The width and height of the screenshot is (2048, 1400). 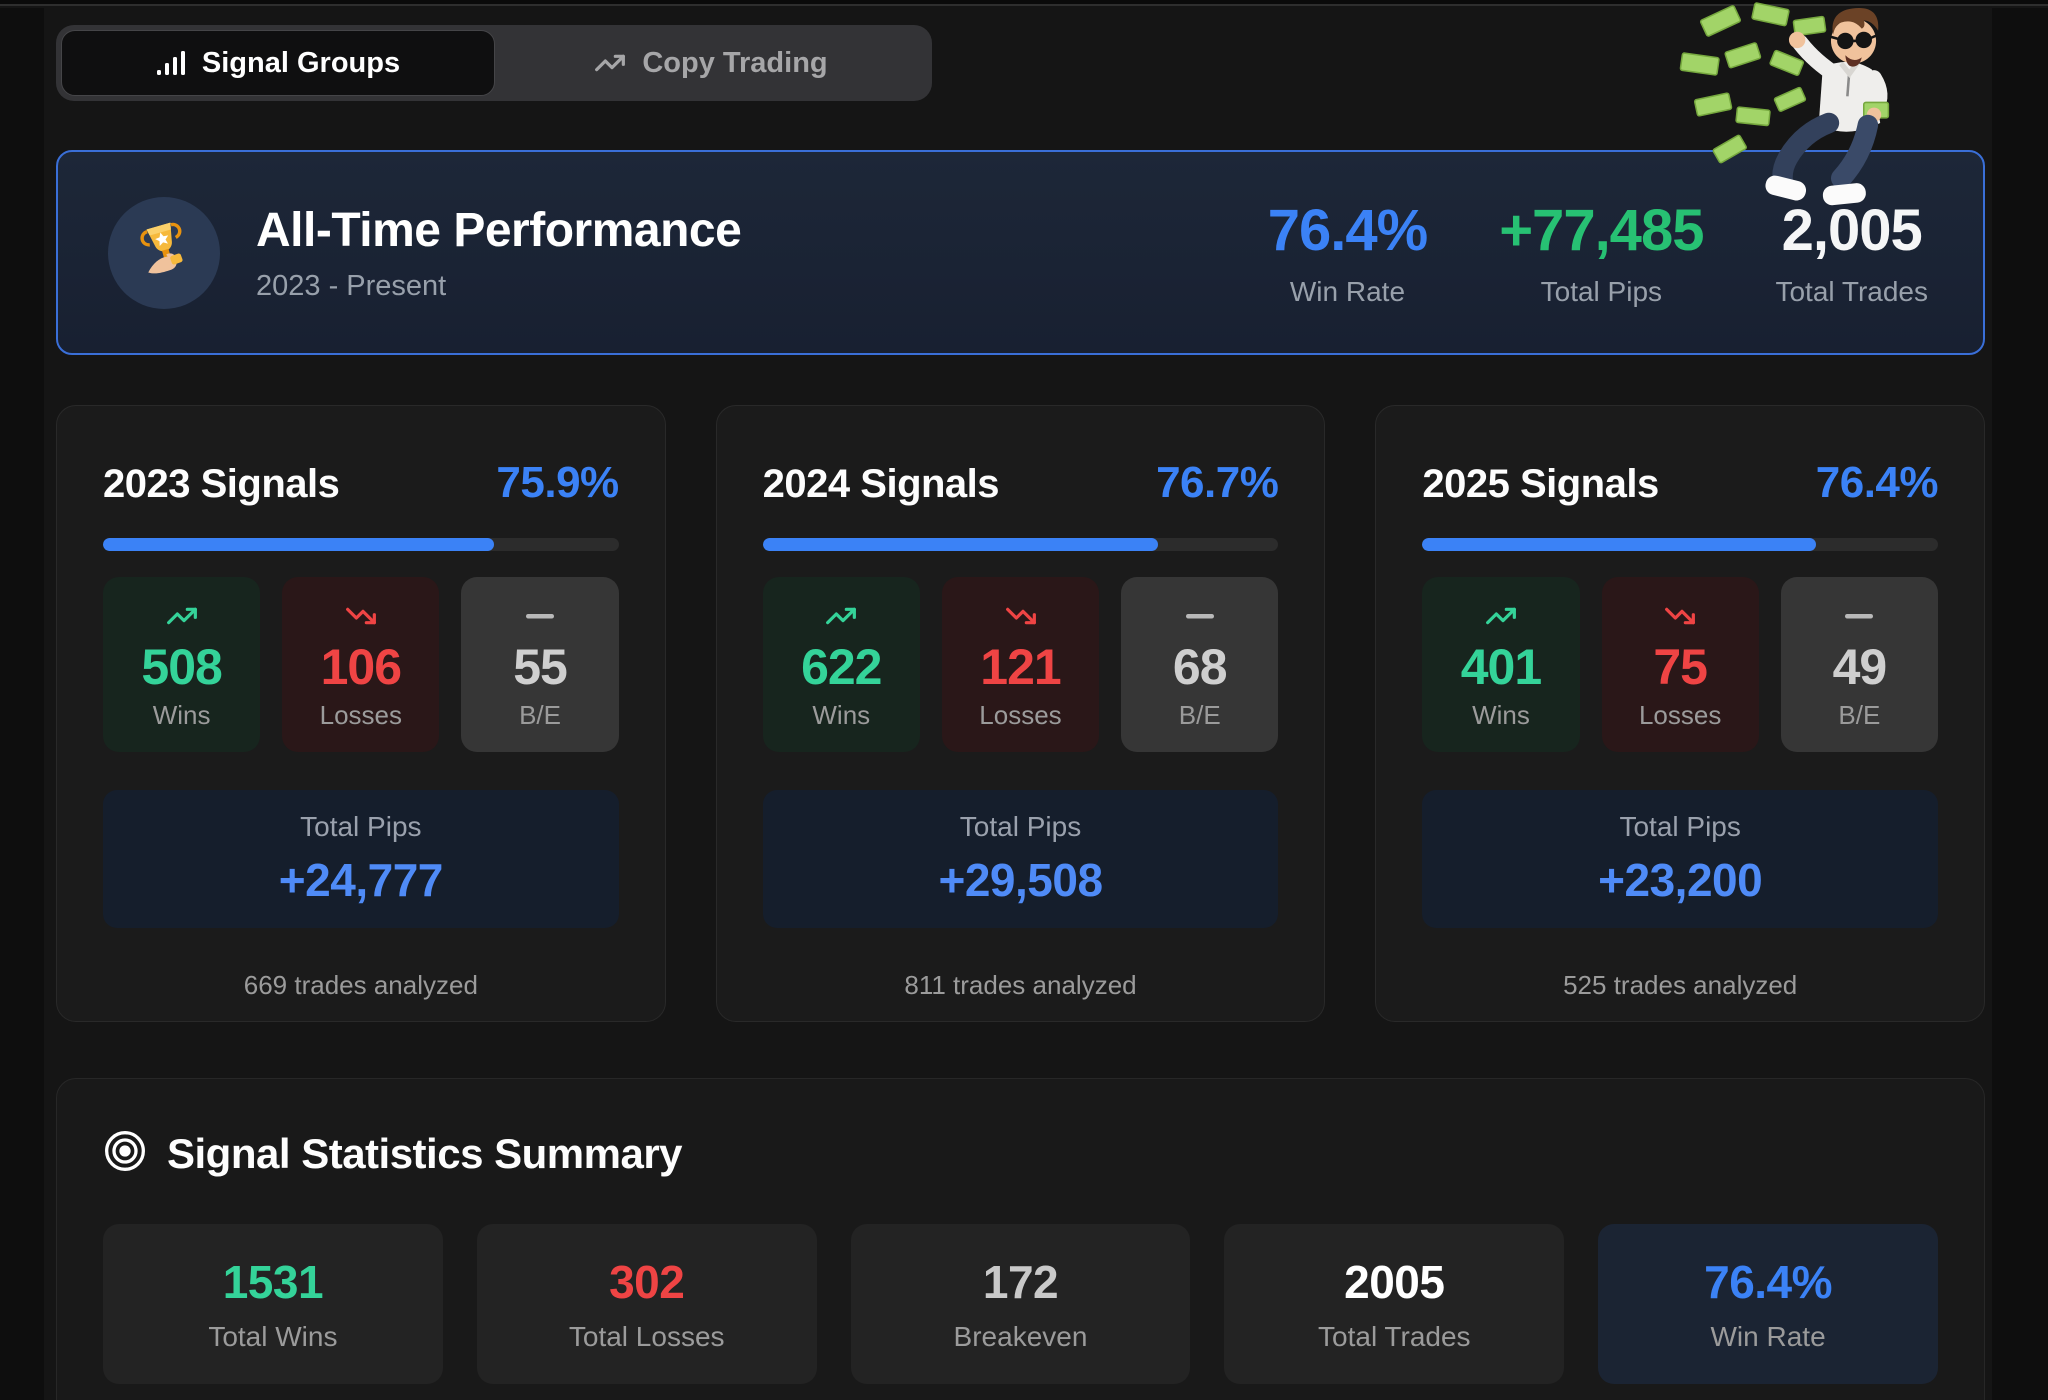 What do you see at coordinates (646, 1336) in the screenshot?
I see `tile-label: Total Losses` at bounding box center [646, 1336].